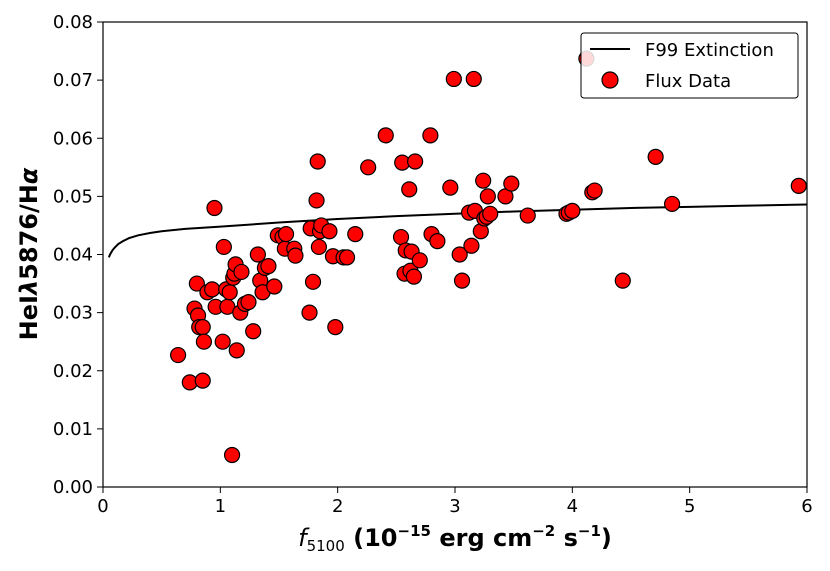 This screenshot has height=571, width=830. I want to click on y-axis-title-part-a: HeI, so click(29, 317).